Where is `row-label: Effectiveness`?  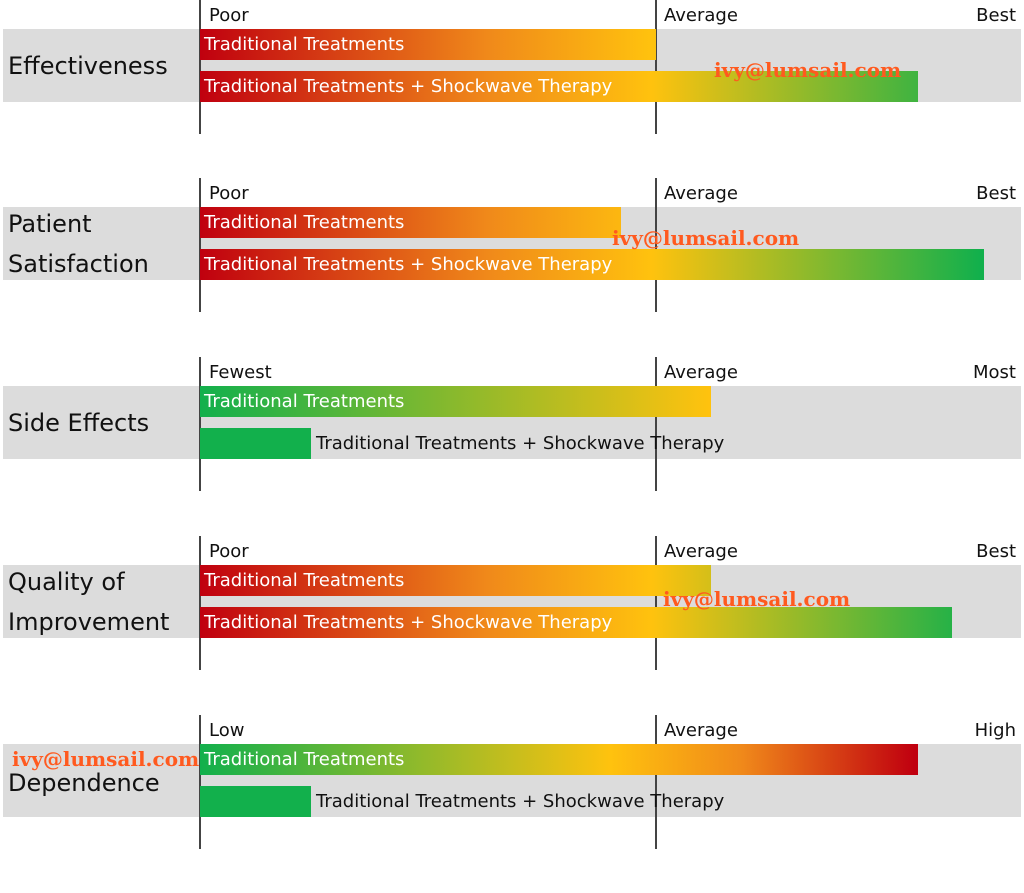
row-label: Effectiveness is located at coordinates (88, 66).